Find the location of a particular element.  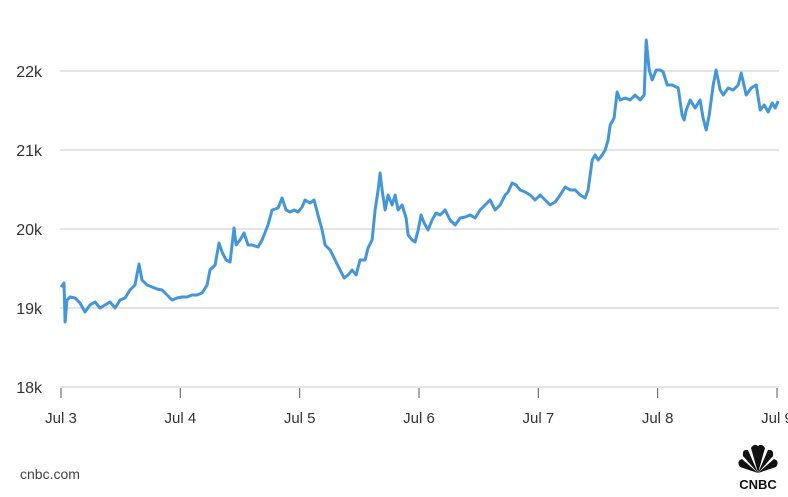

y-tick-label: 20k is located at coordinates (29, 230).